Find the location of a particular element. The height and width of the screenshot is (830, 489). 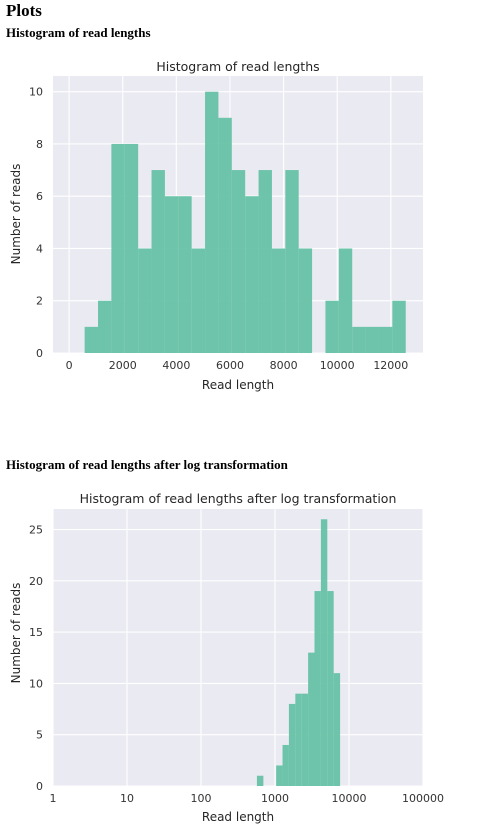

y-tick-label: 2 is located at coordinates (39, 301).